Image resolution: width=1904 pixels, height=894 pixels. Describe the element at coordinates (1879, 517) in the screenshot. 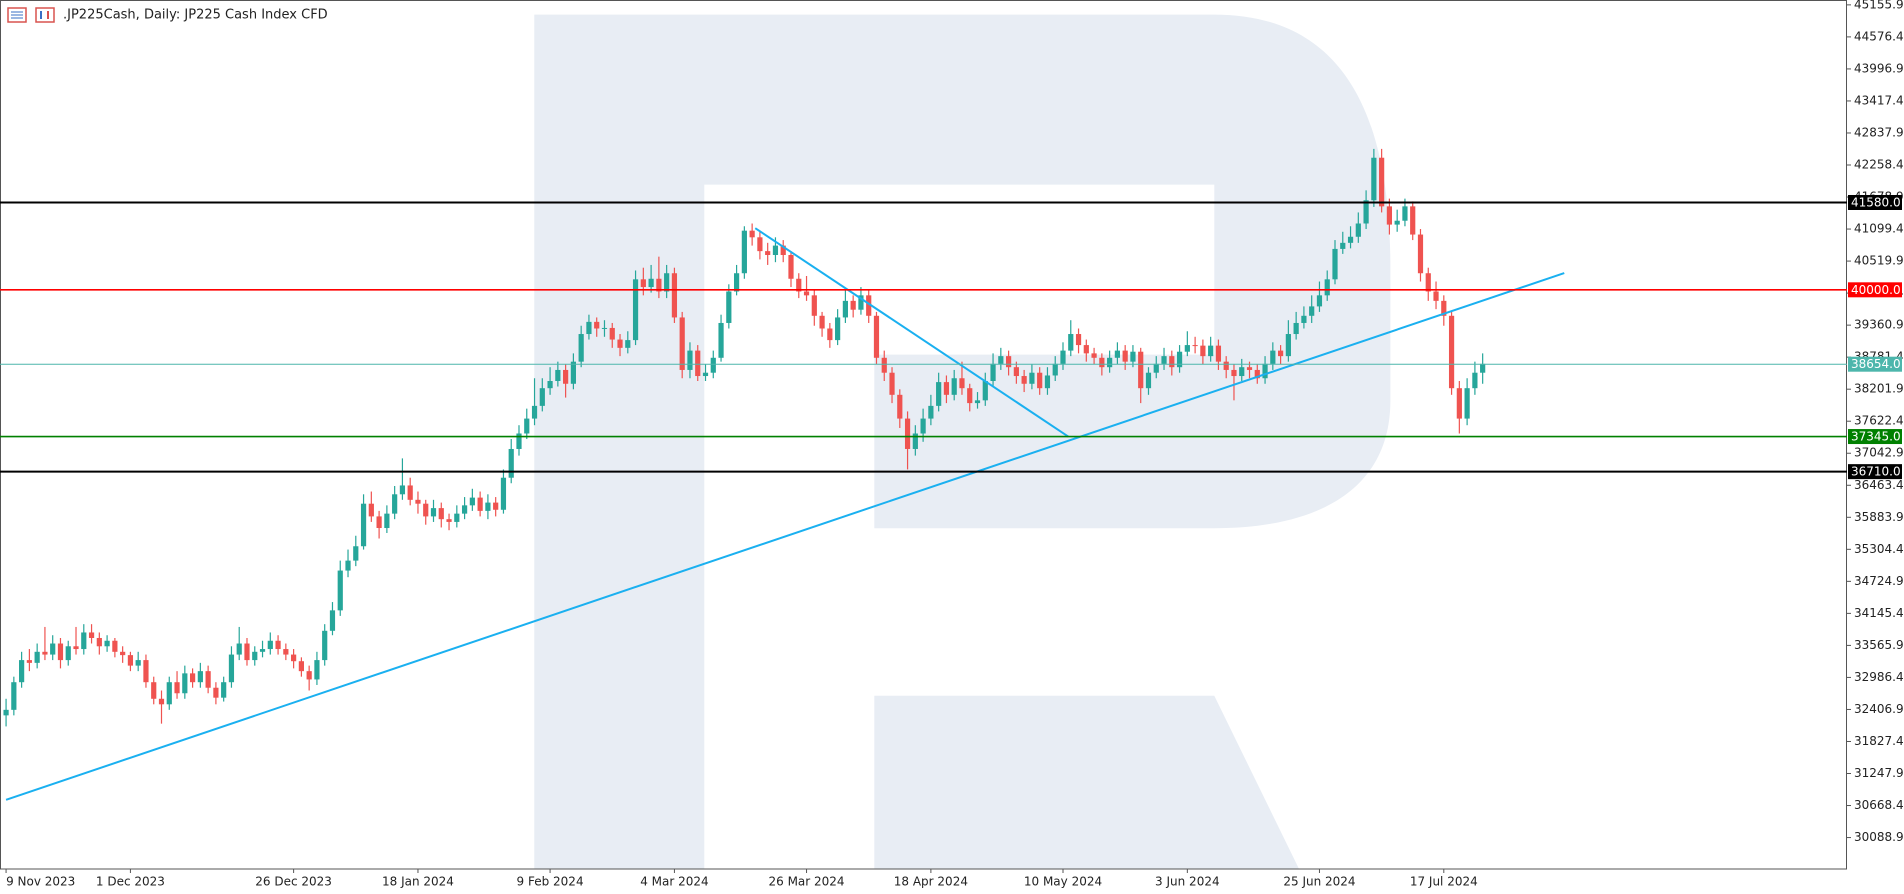

I see `y-tick-label: 35883.9` at that location.